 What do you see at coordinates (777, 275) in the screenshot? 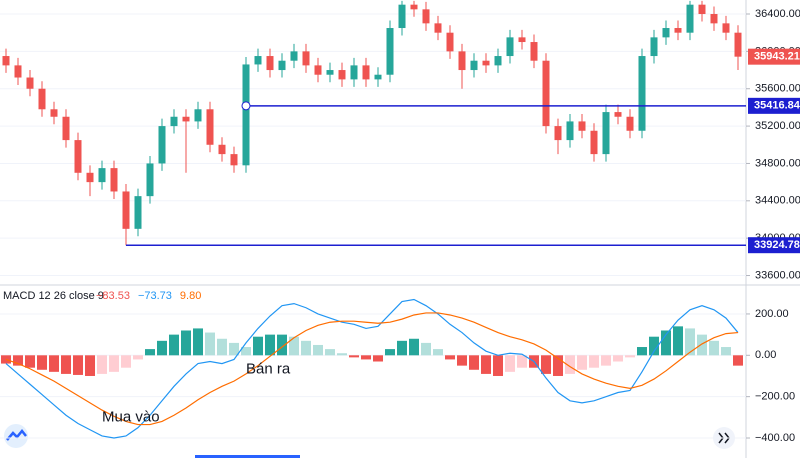
I see `y-tick-label: 33600.00` at bounding box center [777, 275].